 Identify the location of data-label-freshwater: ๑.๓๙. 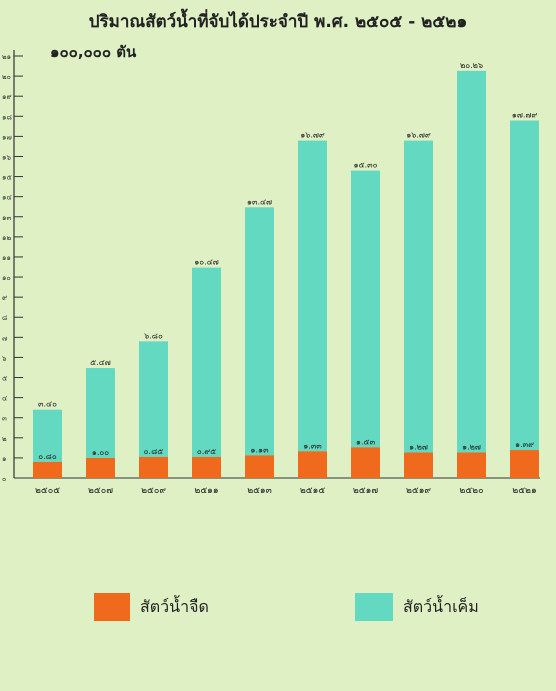
(524, 444).